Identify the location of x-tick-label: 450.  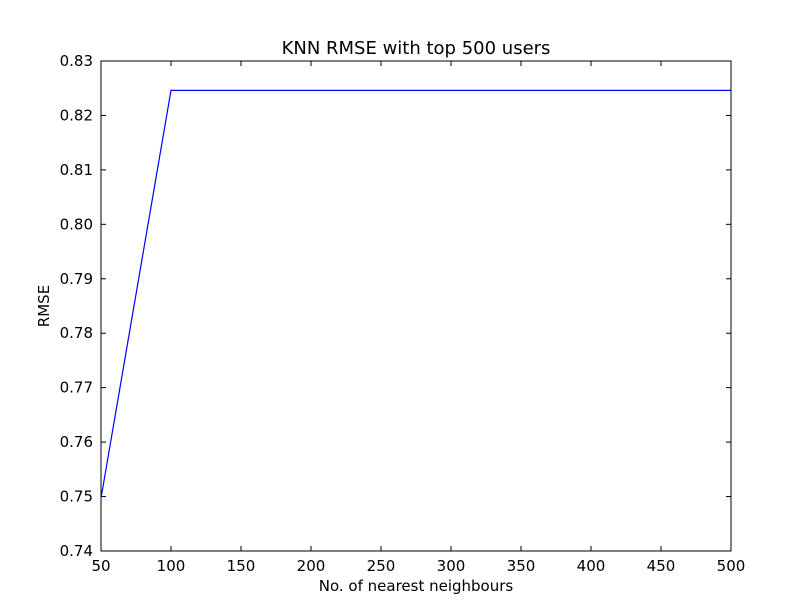
(661, 566).